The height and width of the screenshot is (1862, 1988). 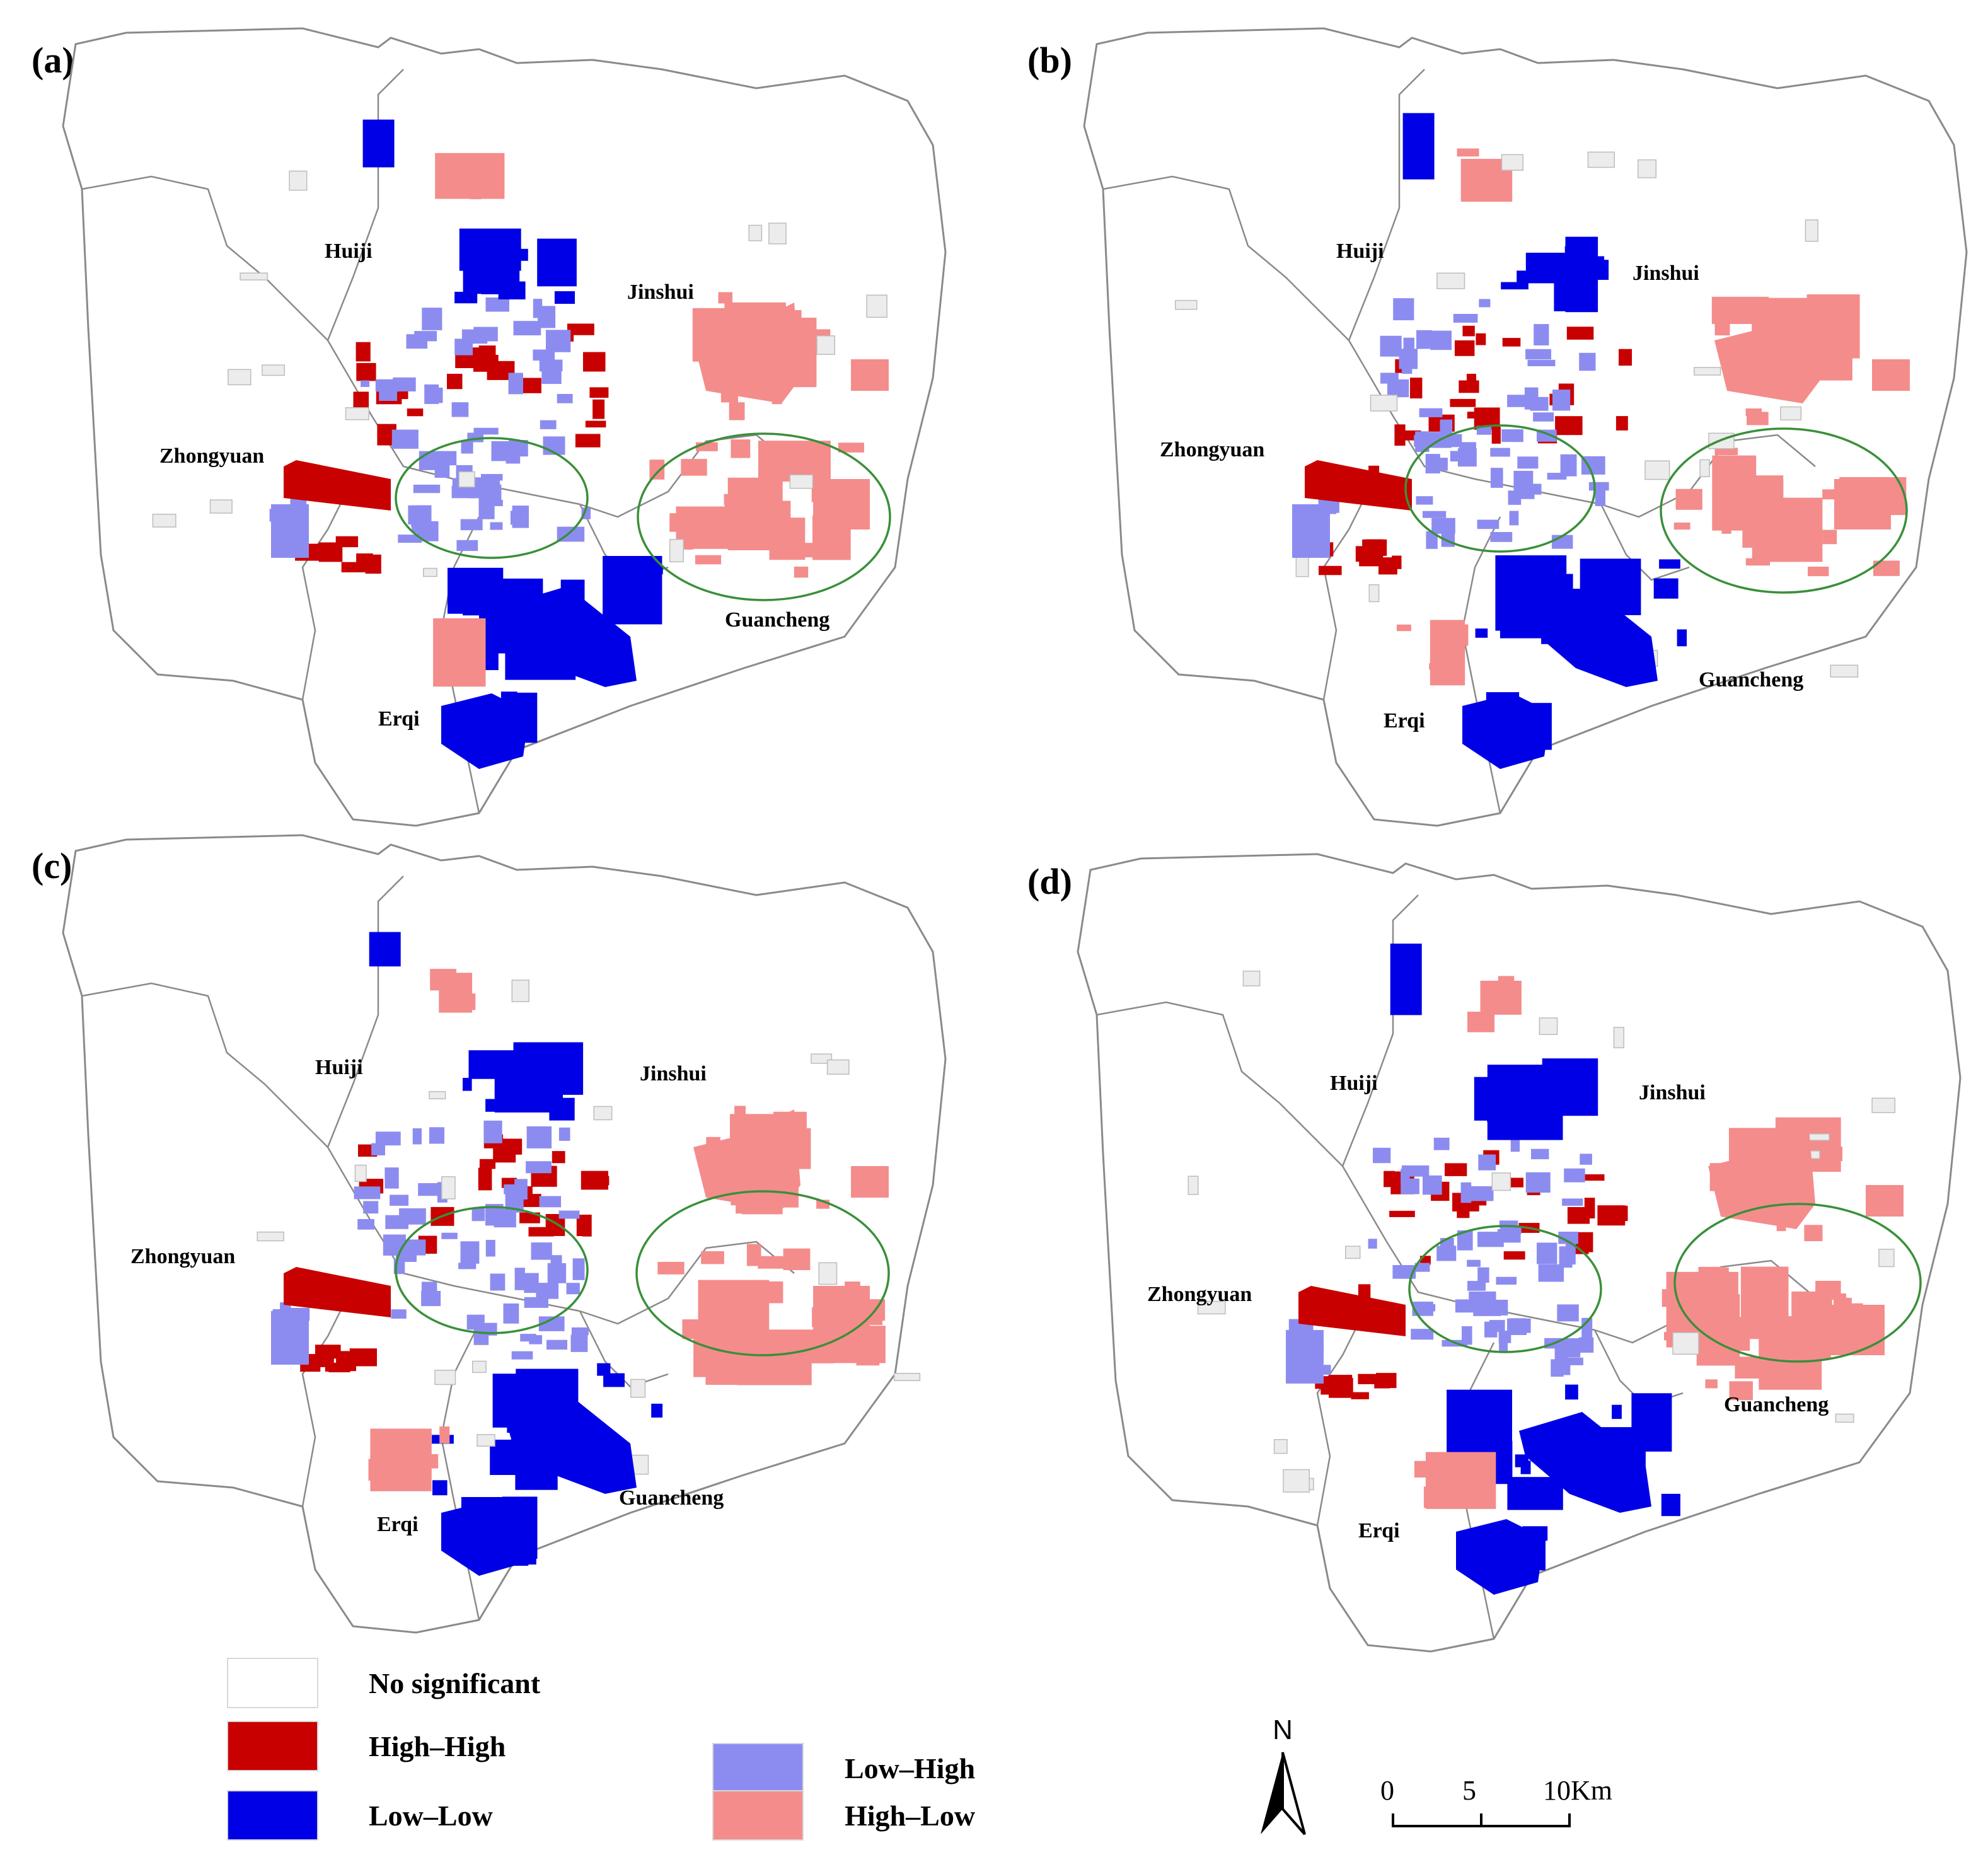 What do you see at coordinates (1282, 1787) in the screenshot?
I see `north-arrow: N` at bounding box center [1282, 1787].